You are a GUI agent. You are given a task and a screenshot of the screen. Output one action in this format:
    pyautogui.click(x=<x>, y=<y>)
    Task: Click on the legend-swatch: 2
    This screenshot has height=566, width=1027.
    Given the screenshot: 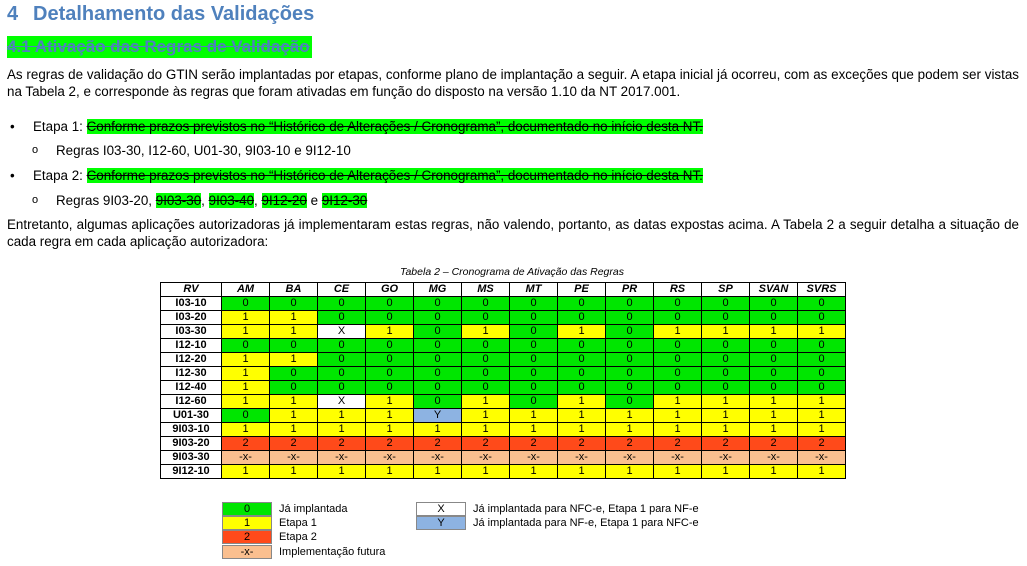 What is the action you would take?
    pyautogui.click(x=247, y=537)
    